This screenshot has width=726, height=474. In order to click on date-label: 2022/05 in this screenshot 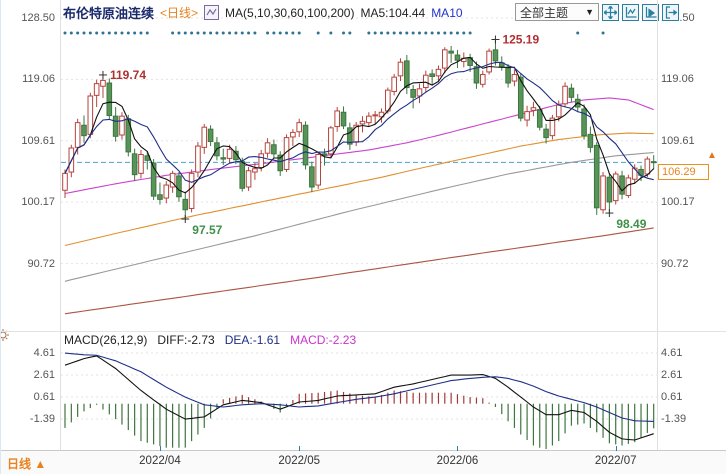, I will do `click(299, 461)`.